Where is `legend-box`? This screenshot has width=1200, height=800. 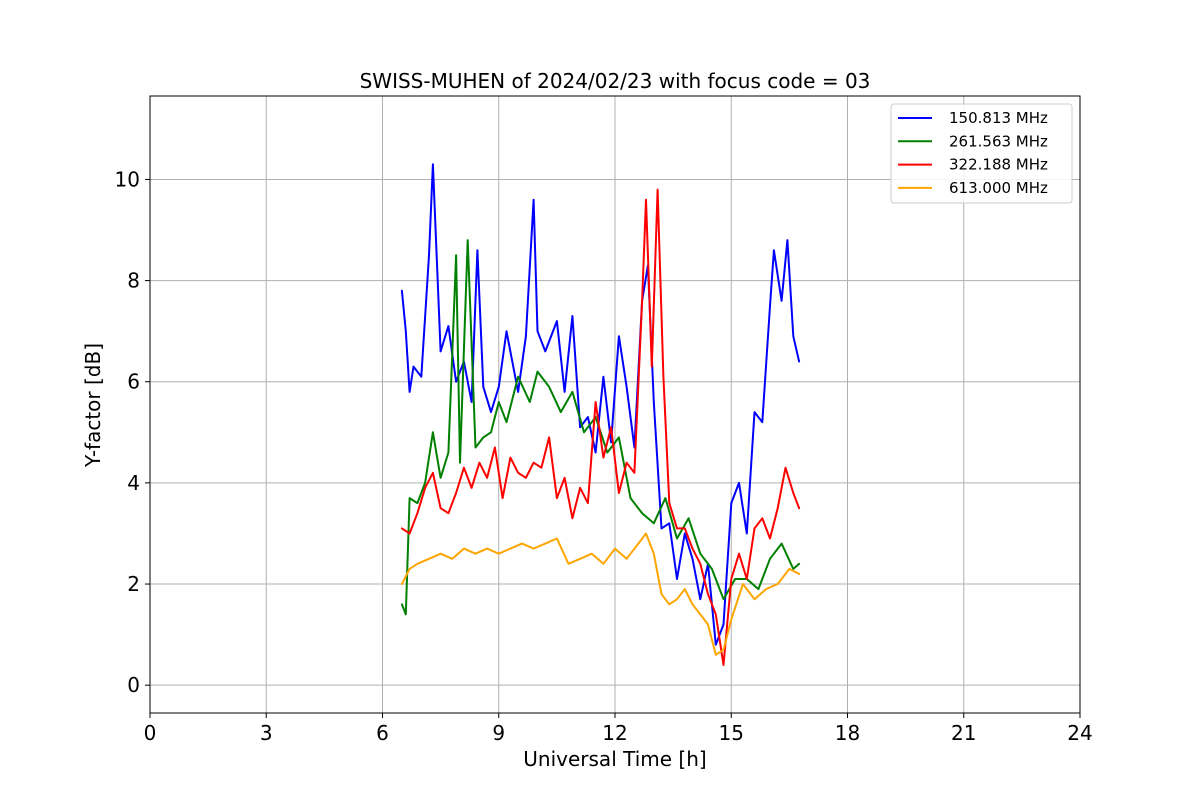 legend-box is located at coordinates (981, 153).